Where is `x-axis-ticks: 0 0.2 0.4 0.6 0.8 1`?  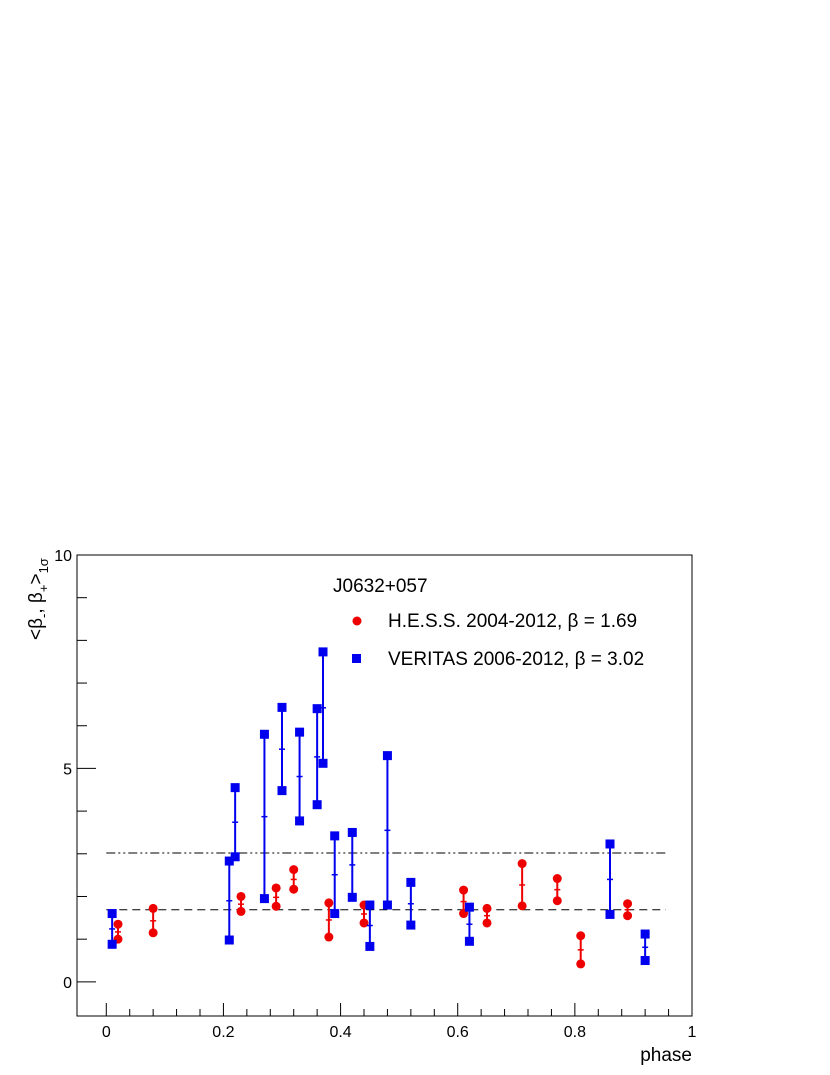 x-axis-ticks: 0 0.2 0.4 0.6 0.8 1 is located at coordinates (399, 1022).